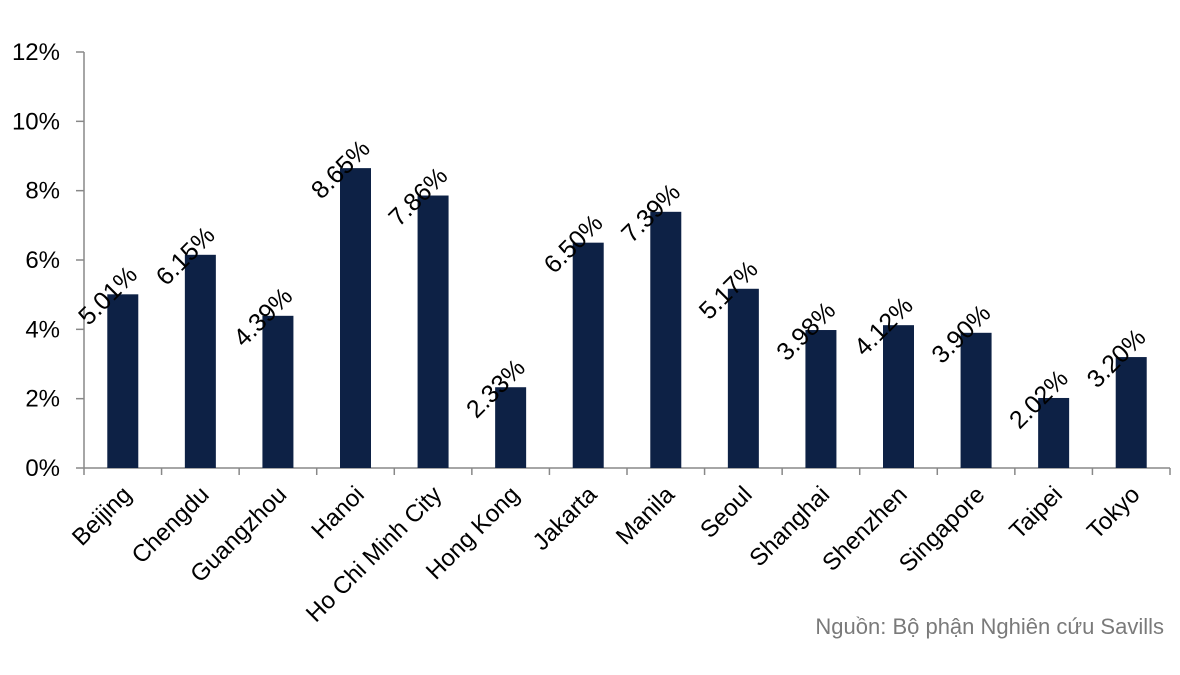 The height and width of the screenshot is (675, 1180). I want to click on category-label: Jakarta, so click(565, 518).